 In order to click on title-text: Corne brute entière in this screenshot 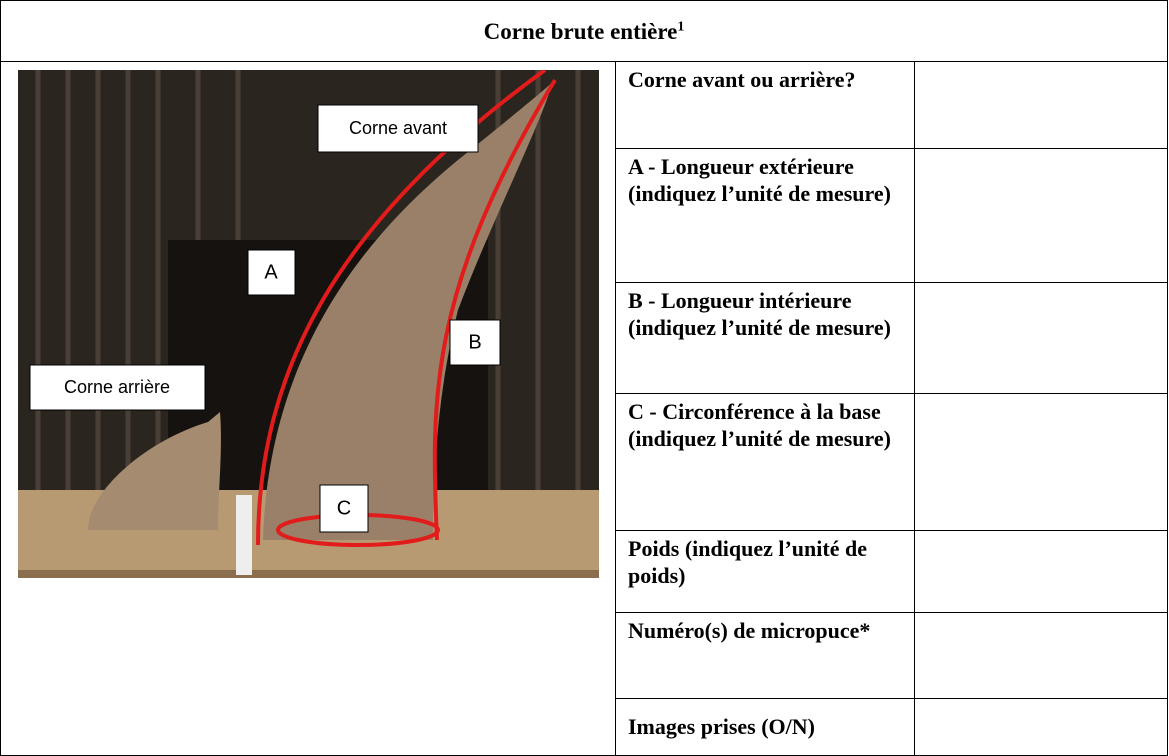, I will do `click(580, 31)`.